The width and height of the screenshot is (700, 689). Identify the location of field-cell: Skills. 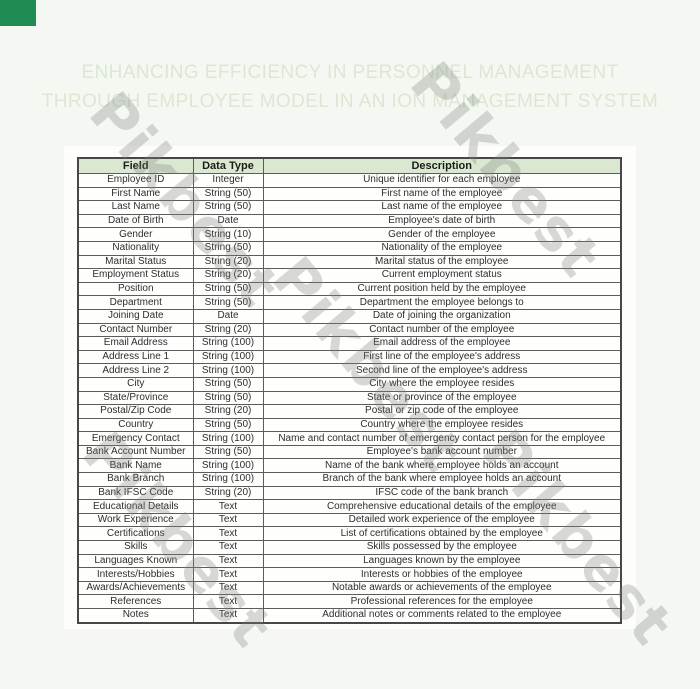
(135, 547).